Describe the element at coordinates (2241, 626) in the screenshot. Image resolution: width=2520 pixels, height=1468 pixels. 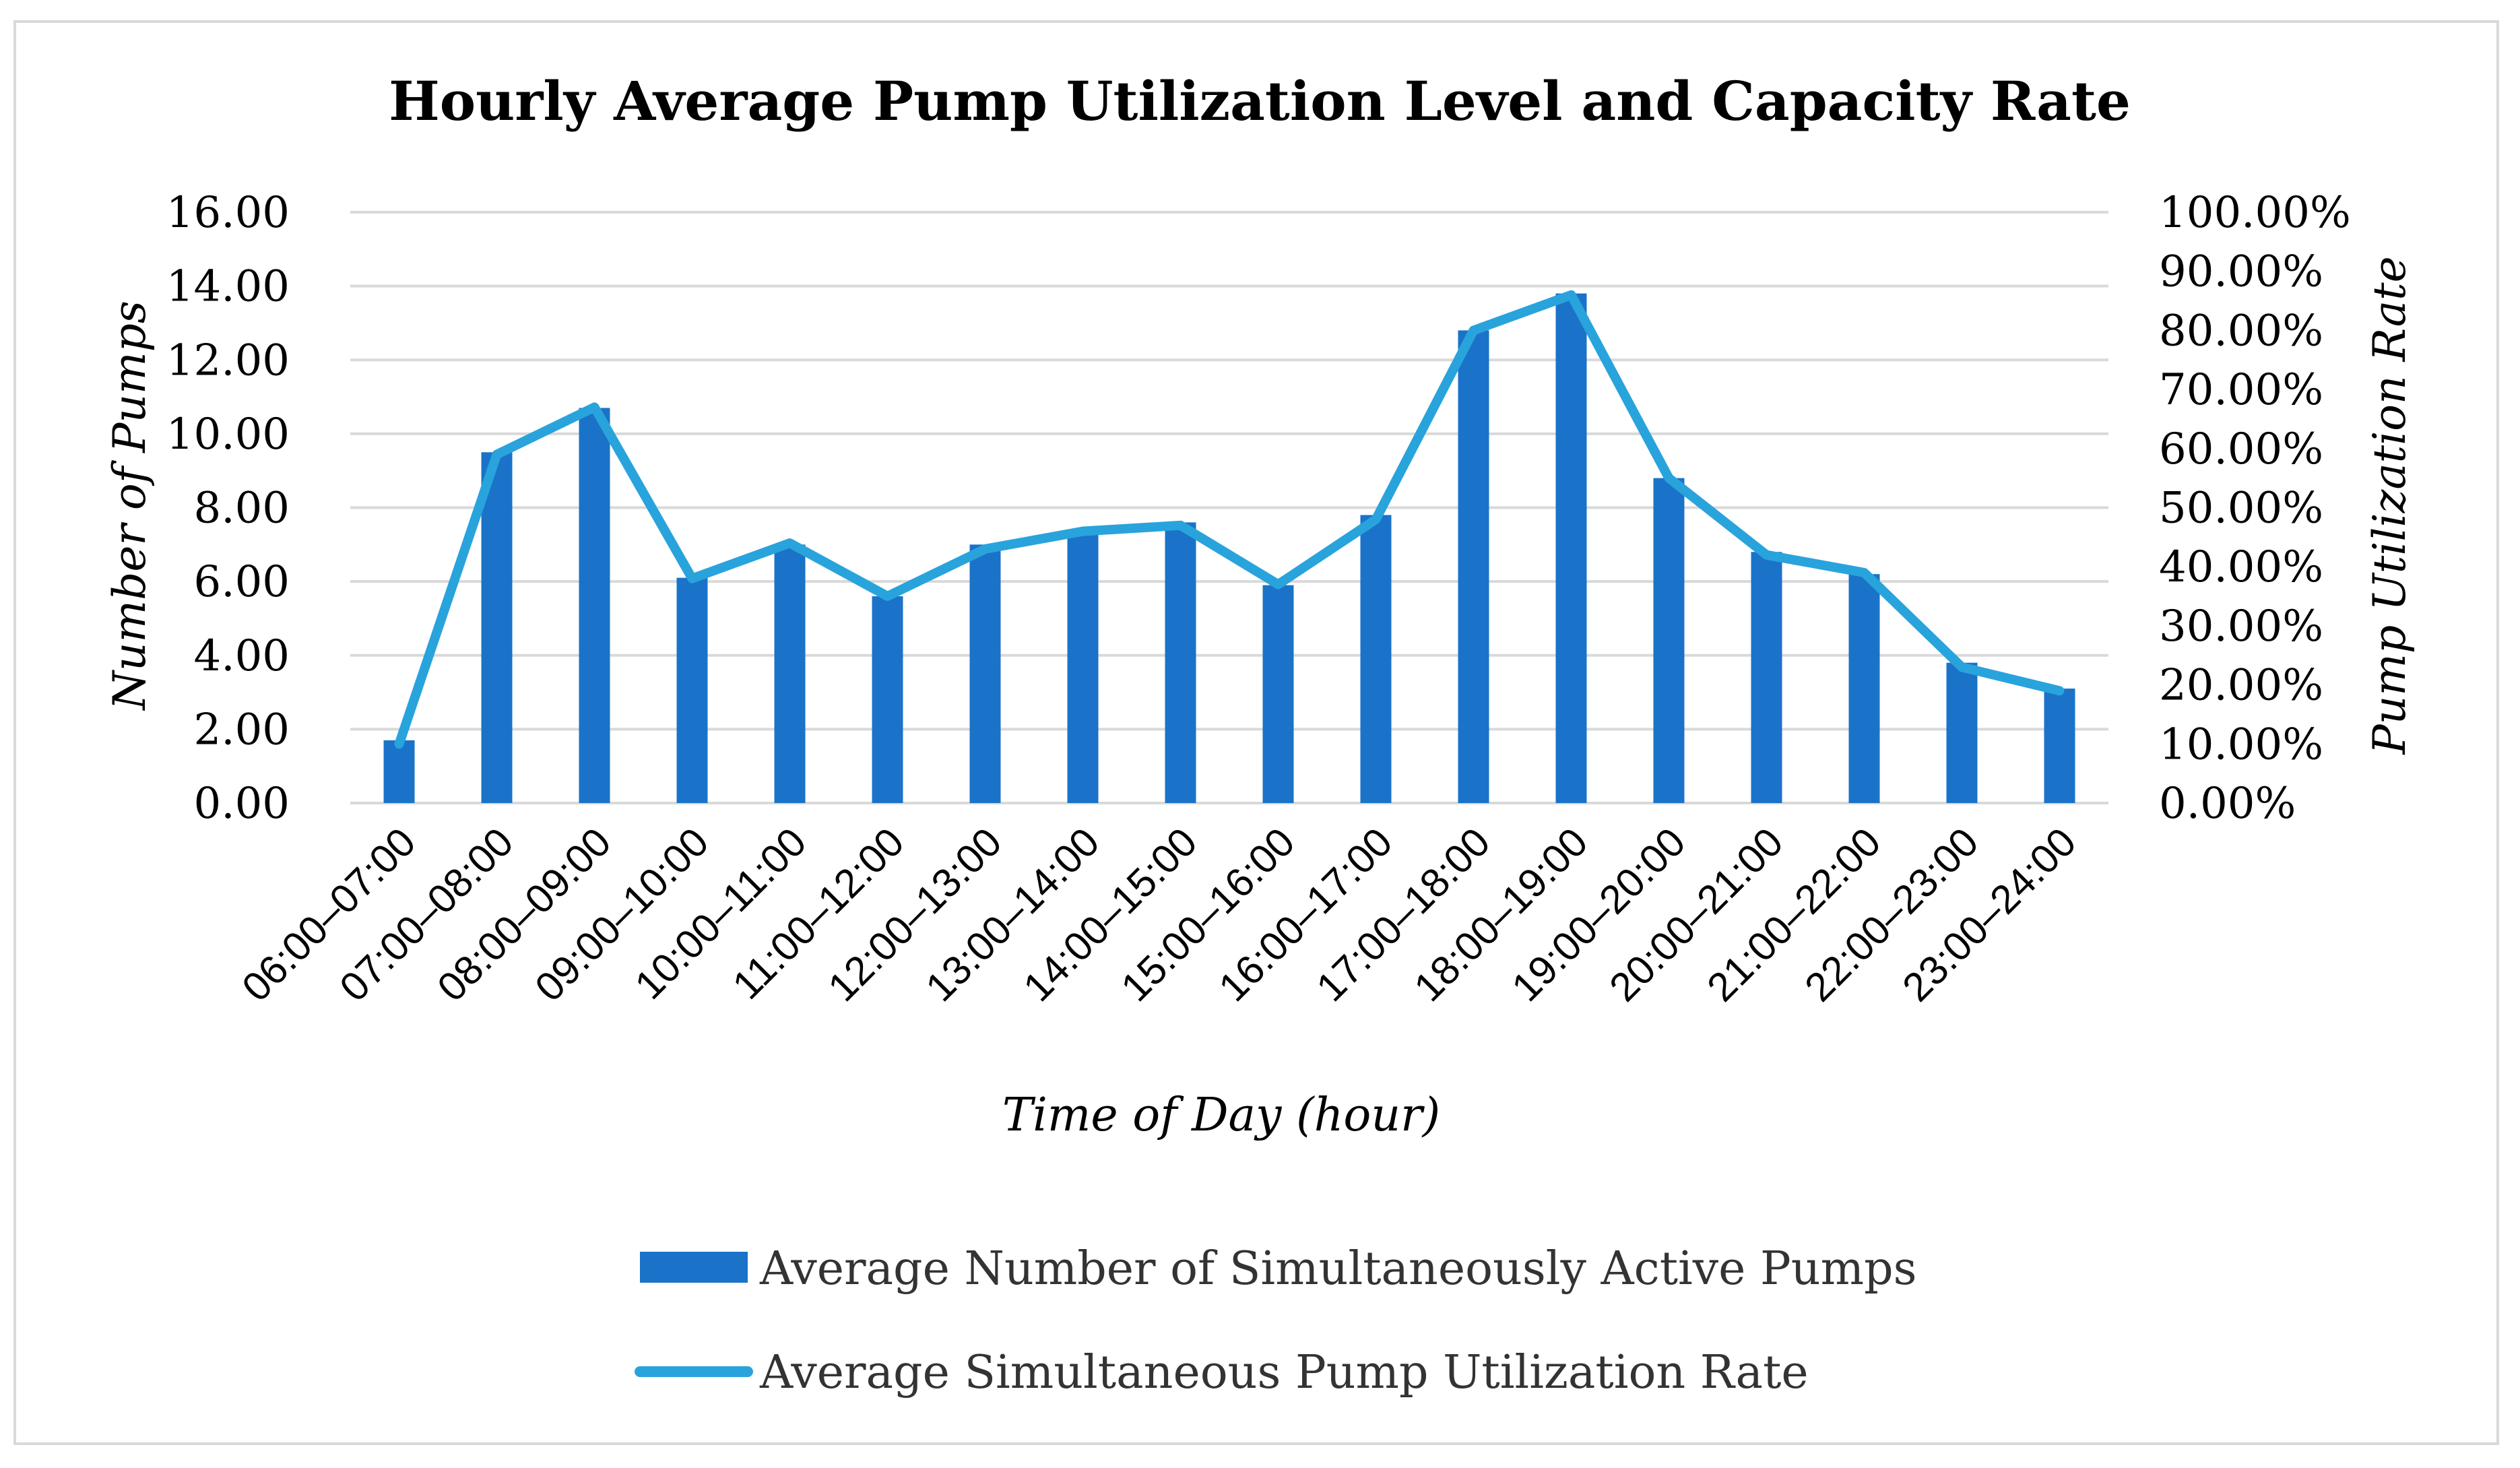
I see `y2-tick-label: 30.00%` at that location.